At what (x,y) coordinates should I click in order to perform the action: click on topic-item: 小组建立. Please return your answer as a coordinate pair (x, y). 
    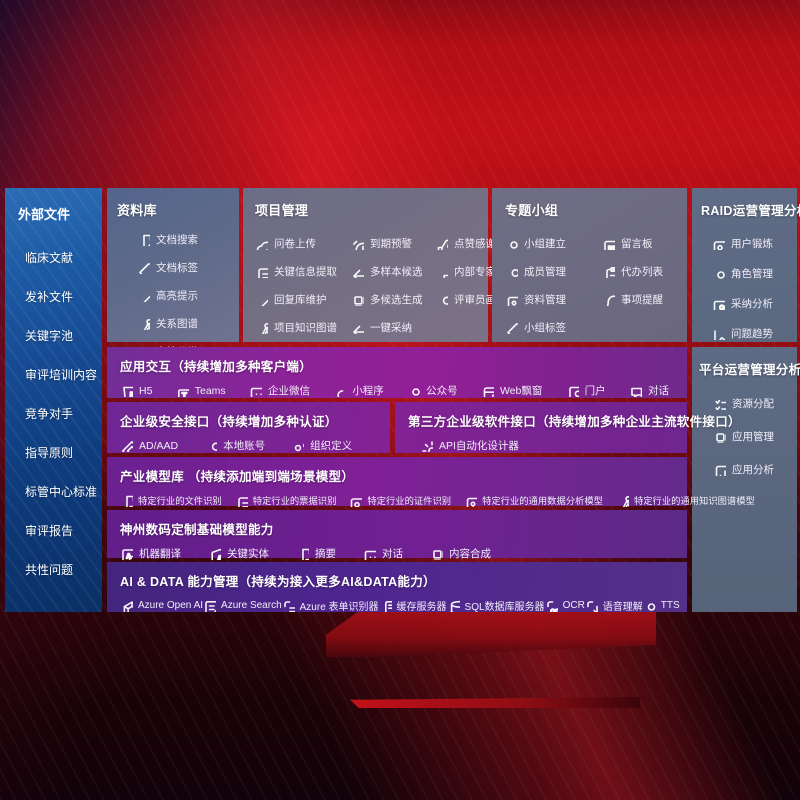
    Looking at the image, I should click on (553, 243).